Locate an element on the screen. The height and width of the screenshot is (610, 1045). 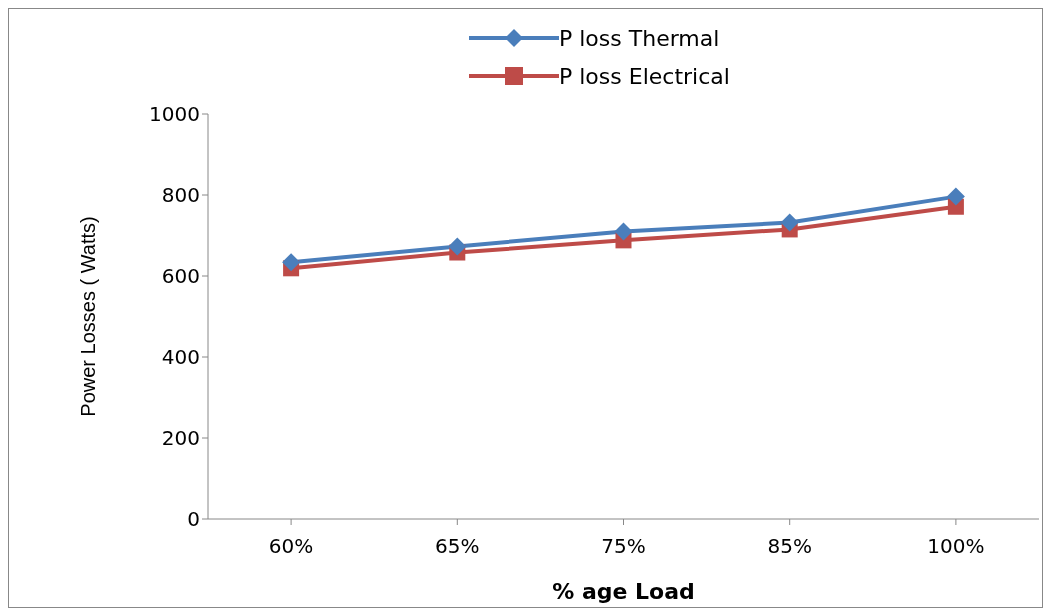
y-tick-label: 0 is located at coordinates (193, 519).